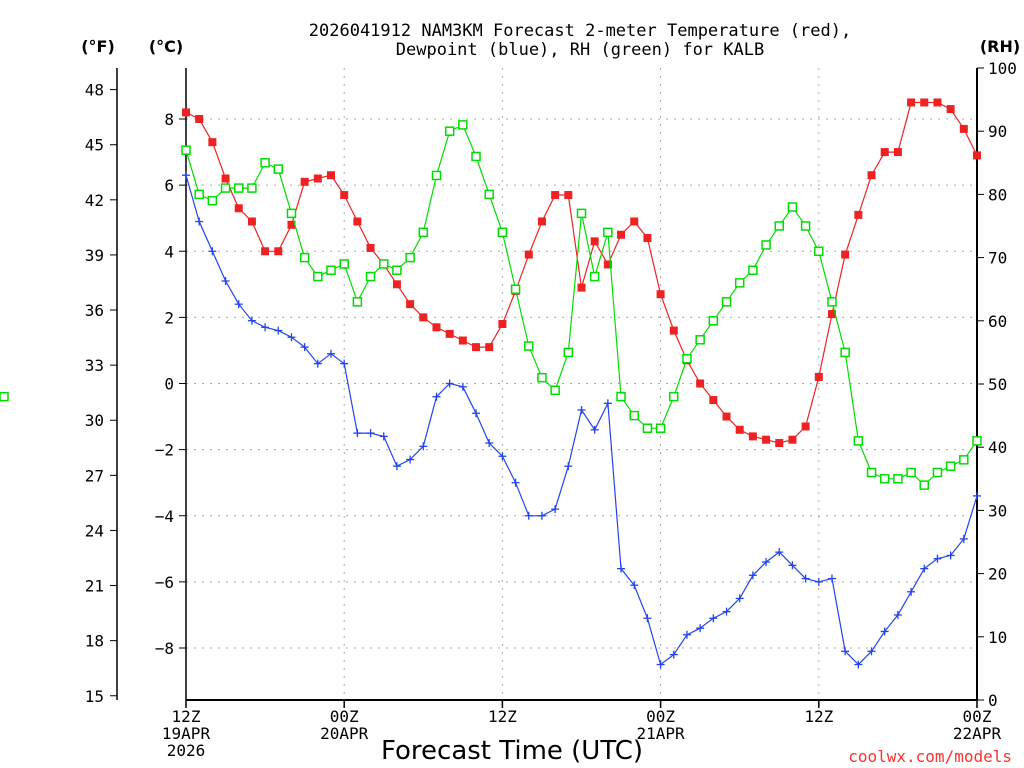 This screenshot has height=768, width=1024. Describe the element at coordinates (164, 648) in the screenshot. I see `celsius-tick-label: −8` at that location.